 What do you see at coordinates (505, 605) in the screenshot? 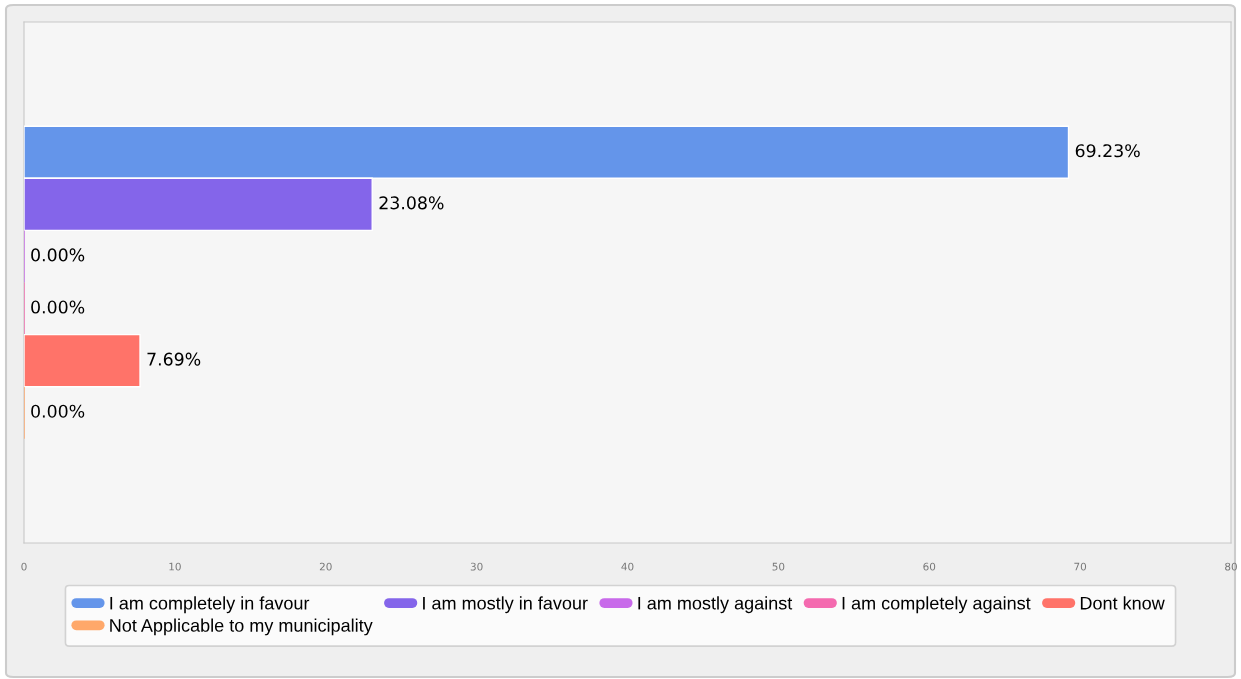
I see `legend-label: I am mostly in favour` at bounding box center [505, 605].